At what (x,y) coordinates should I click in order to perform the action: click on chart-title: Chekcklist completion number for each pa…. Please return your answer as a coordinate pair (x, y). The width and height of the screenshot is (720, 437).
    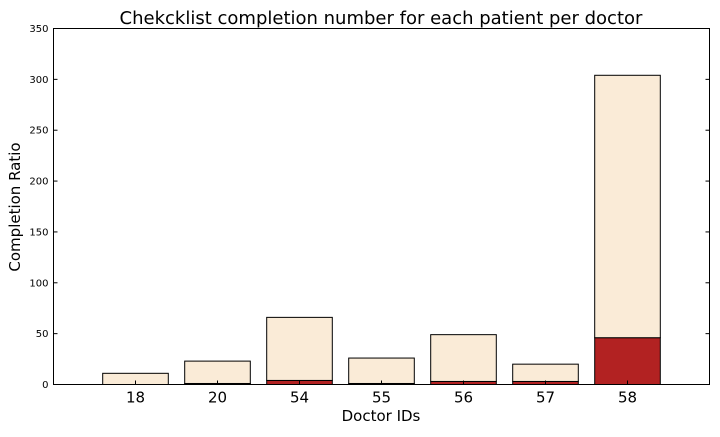
    Looking at the image, I should click on (381, 18).